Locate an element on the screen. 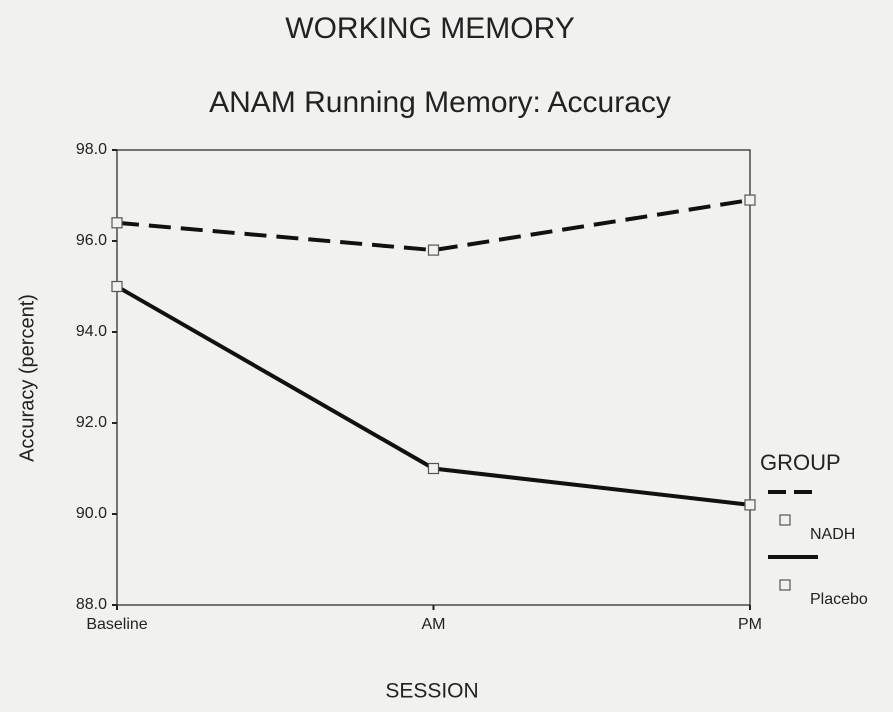 The width and height of the screenshot is (893, 712). x-tick-label: PM is located at coordinates (750, 624).